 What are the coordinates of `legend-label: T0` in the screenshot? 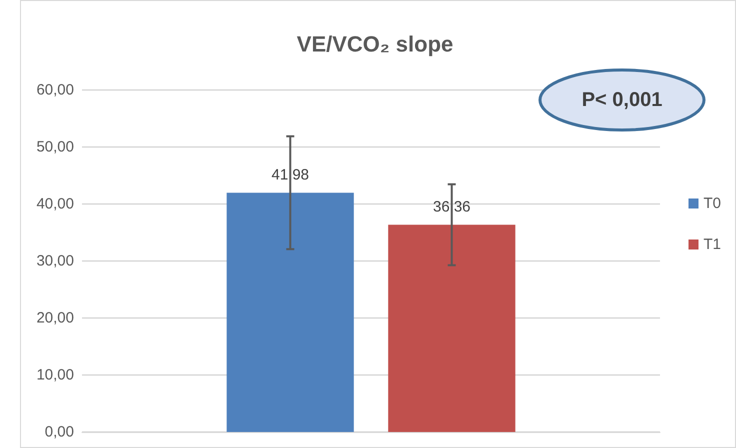 It's located at (712, 203).